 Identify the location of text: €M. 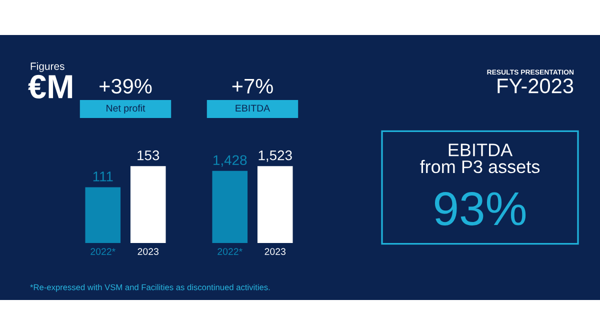
(50, 86).